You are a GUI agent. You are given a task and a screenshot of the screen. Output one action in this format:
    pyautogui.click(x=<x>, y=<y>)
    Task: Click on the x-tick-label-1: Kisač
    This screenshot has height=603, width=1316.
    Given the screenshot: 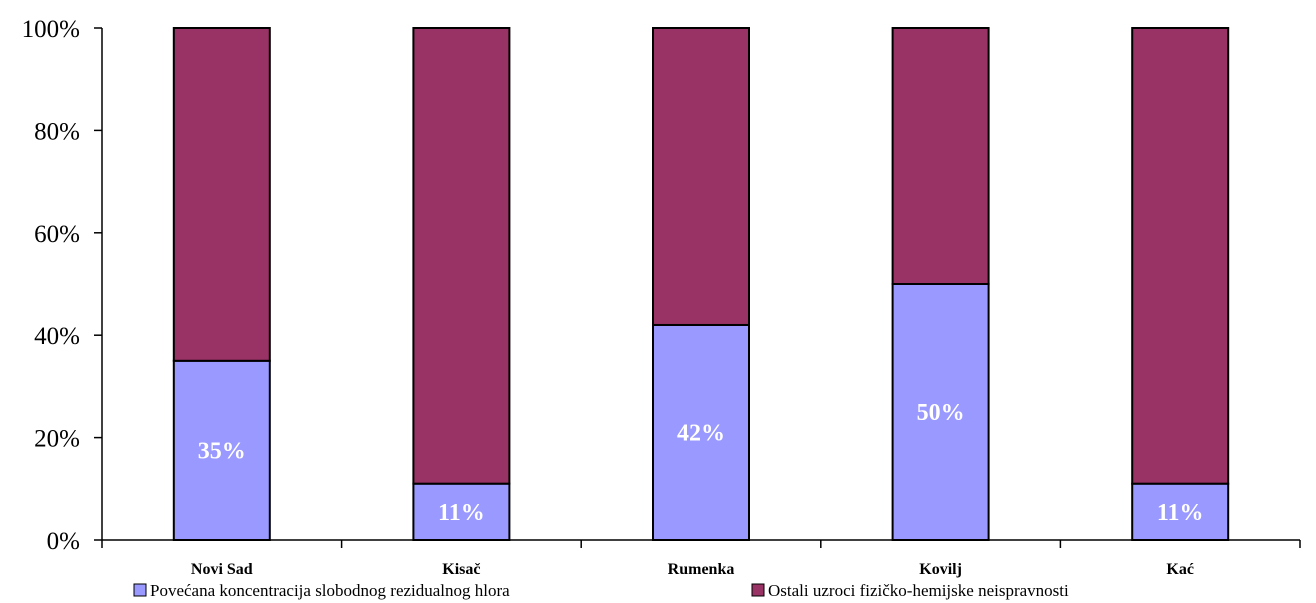 What is the action you would take?
    pyautogui.click(x=461, y=569)
    